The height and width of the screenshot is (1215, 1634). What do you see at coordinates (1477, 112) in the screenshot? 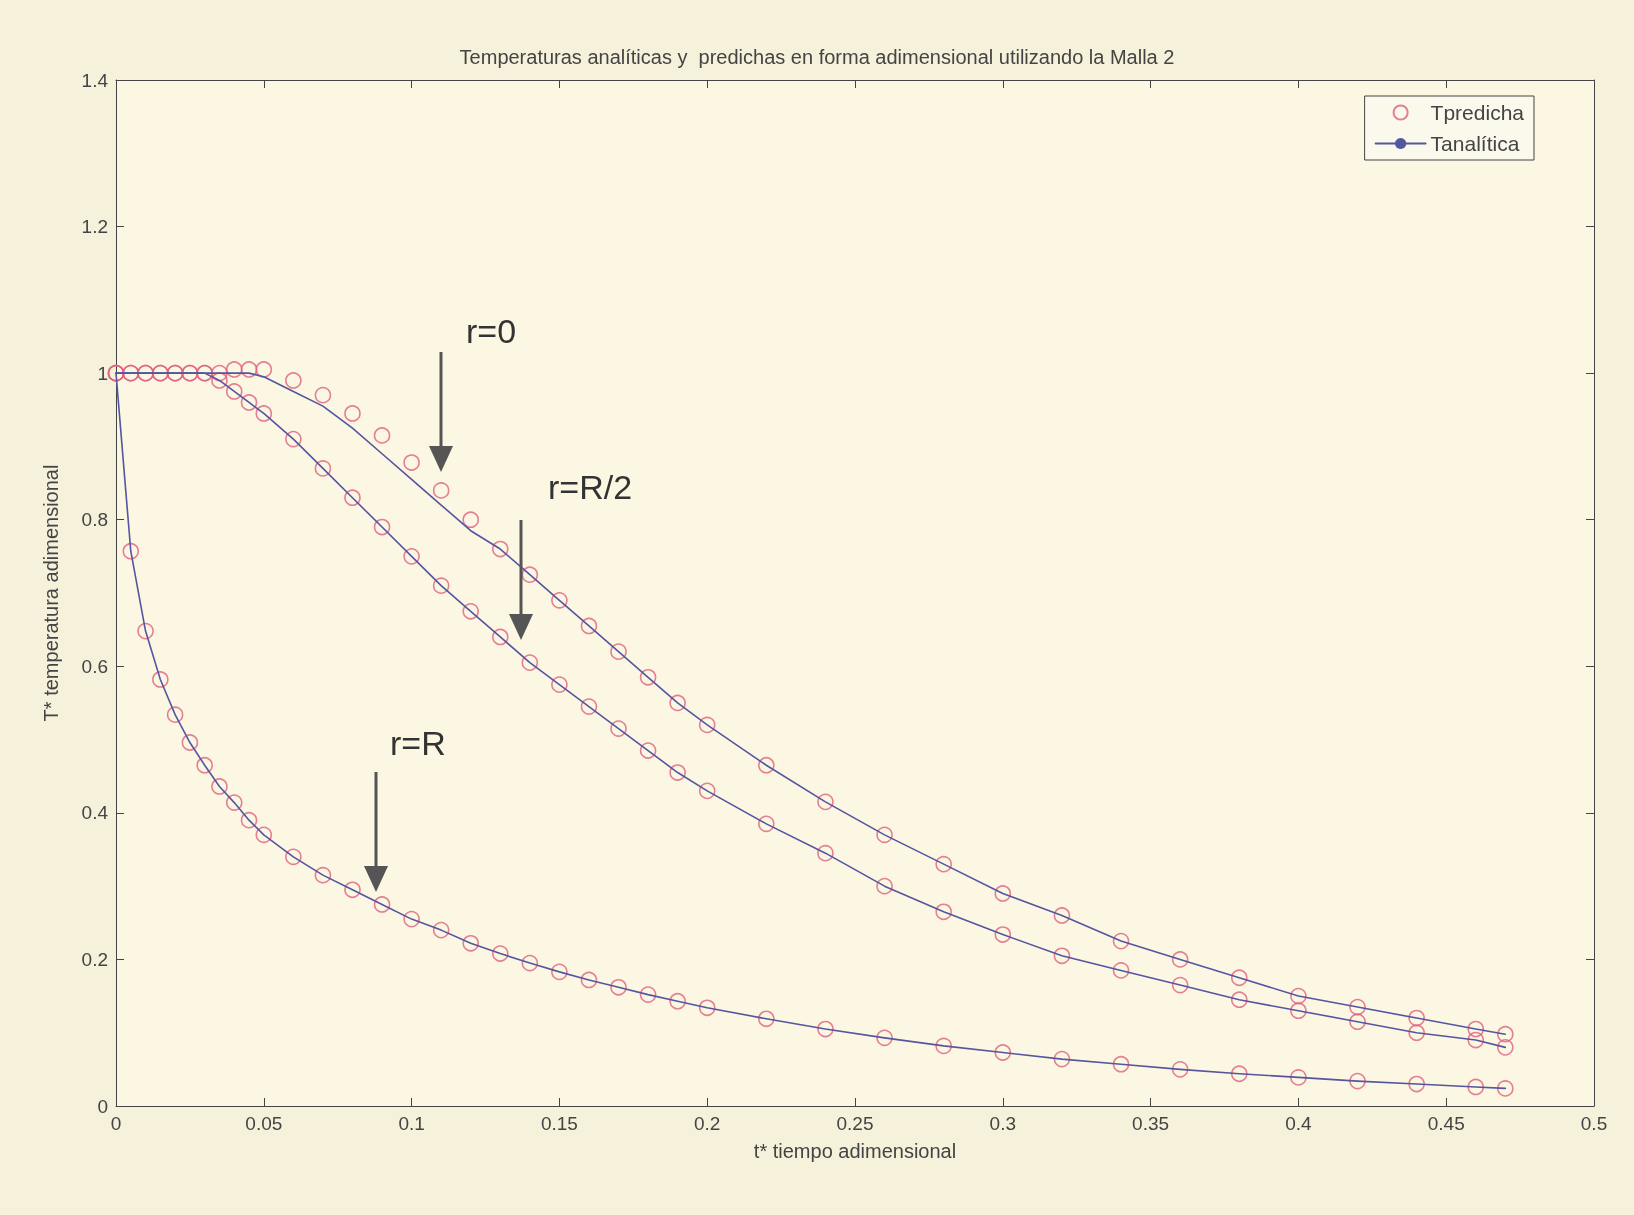
I see `legend-label: Tpredicha` at bounding box center [1477, 112].